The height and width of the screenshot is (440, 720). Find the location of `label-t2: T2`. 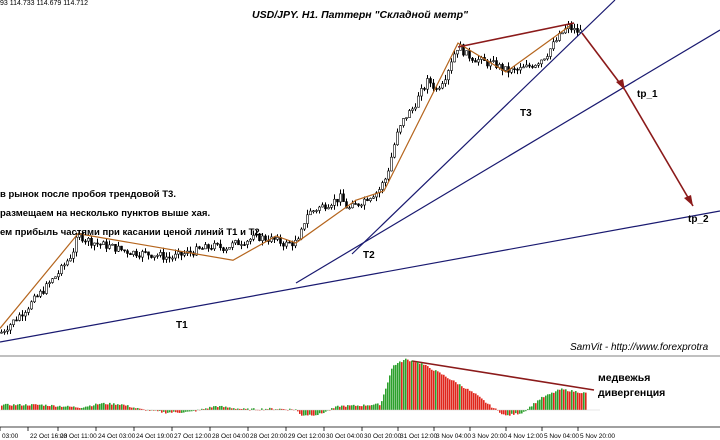

label-t2: T2 is located at coordinates (369, 255).